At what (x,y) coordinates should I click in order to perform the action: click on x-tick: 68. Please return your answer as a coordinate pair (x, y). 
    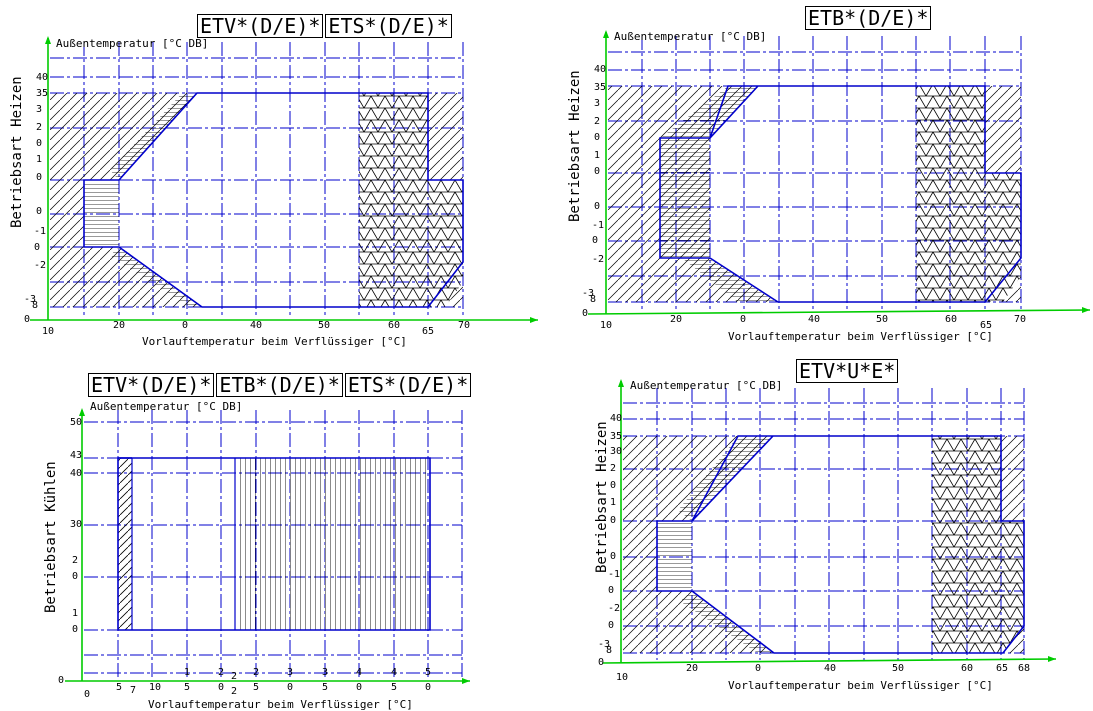
    Looking at the image, I should click on (1024, 668).